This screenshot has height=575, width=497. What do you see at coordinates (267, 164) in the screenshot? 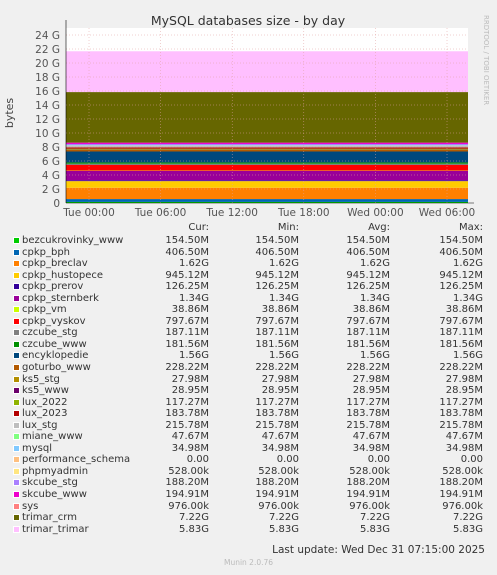
I see `area-czcube_stg` at bounding box center [267, 164].